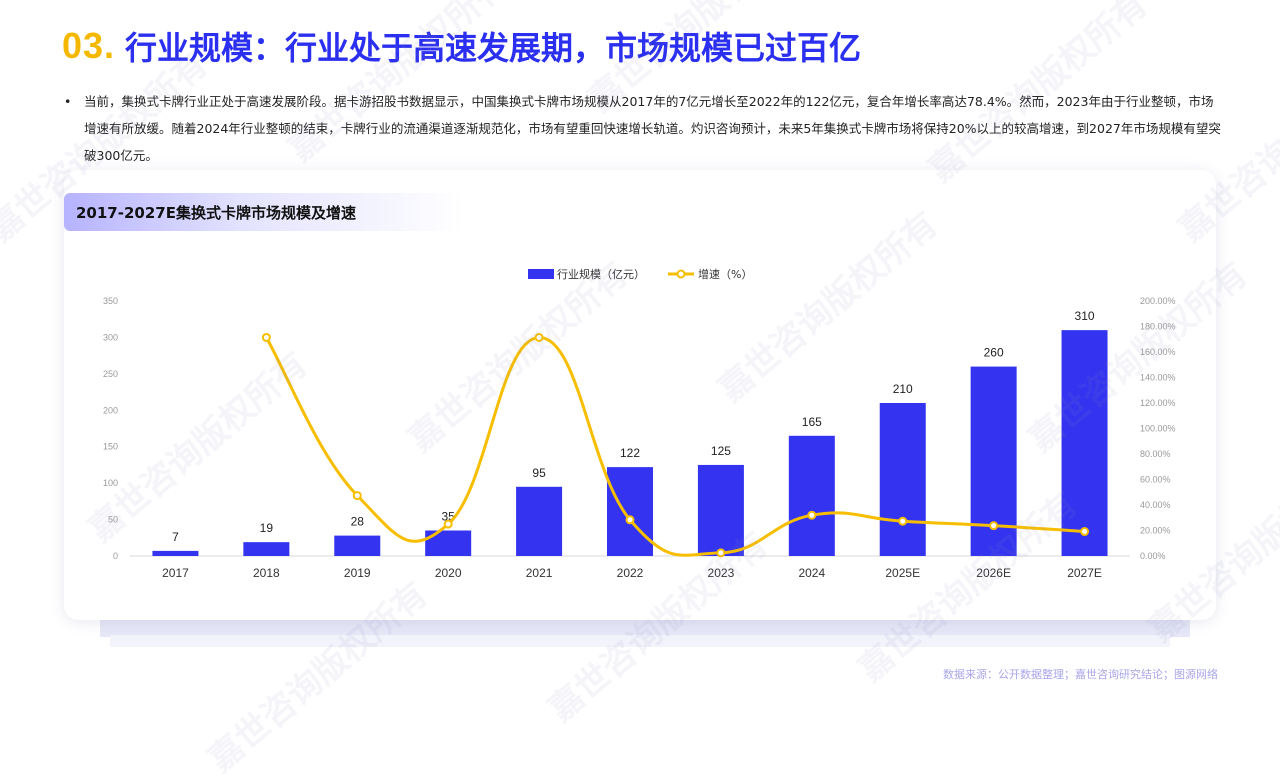  What do you see at coordinates (493, 48) in the screenshot?
I see `section-title: 行业规模：行业处于高速发展期，市场规模已过百亿` at bounding box center [493, 48].